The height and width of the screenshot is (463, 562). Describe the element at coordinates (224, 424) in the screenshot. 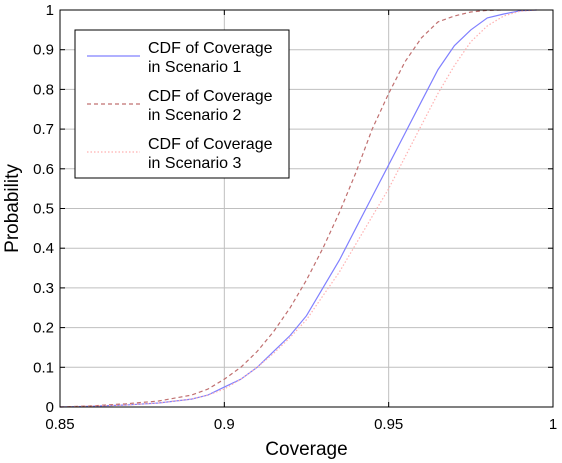

I see `x-tick-label: 0.9` at that location.